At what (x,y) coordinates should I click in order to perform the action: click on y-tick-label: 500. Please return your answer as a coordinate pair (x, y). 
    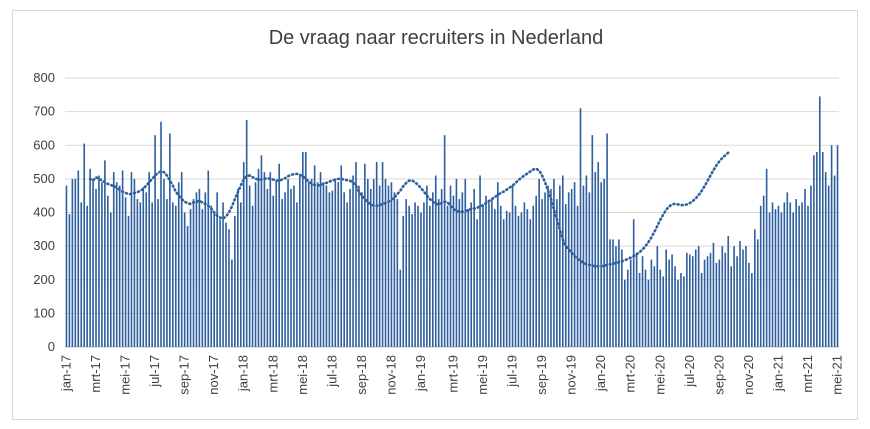
    Looking at the image, I should click on (44, 178).